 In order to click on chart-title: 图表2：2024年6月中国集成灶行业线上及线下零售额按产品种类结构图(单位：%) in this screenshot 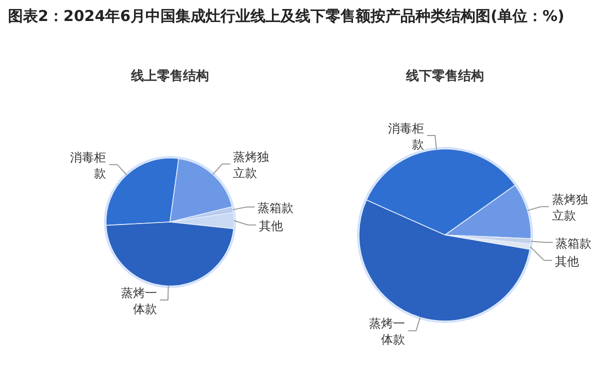, I will do `click(287, 16)`.